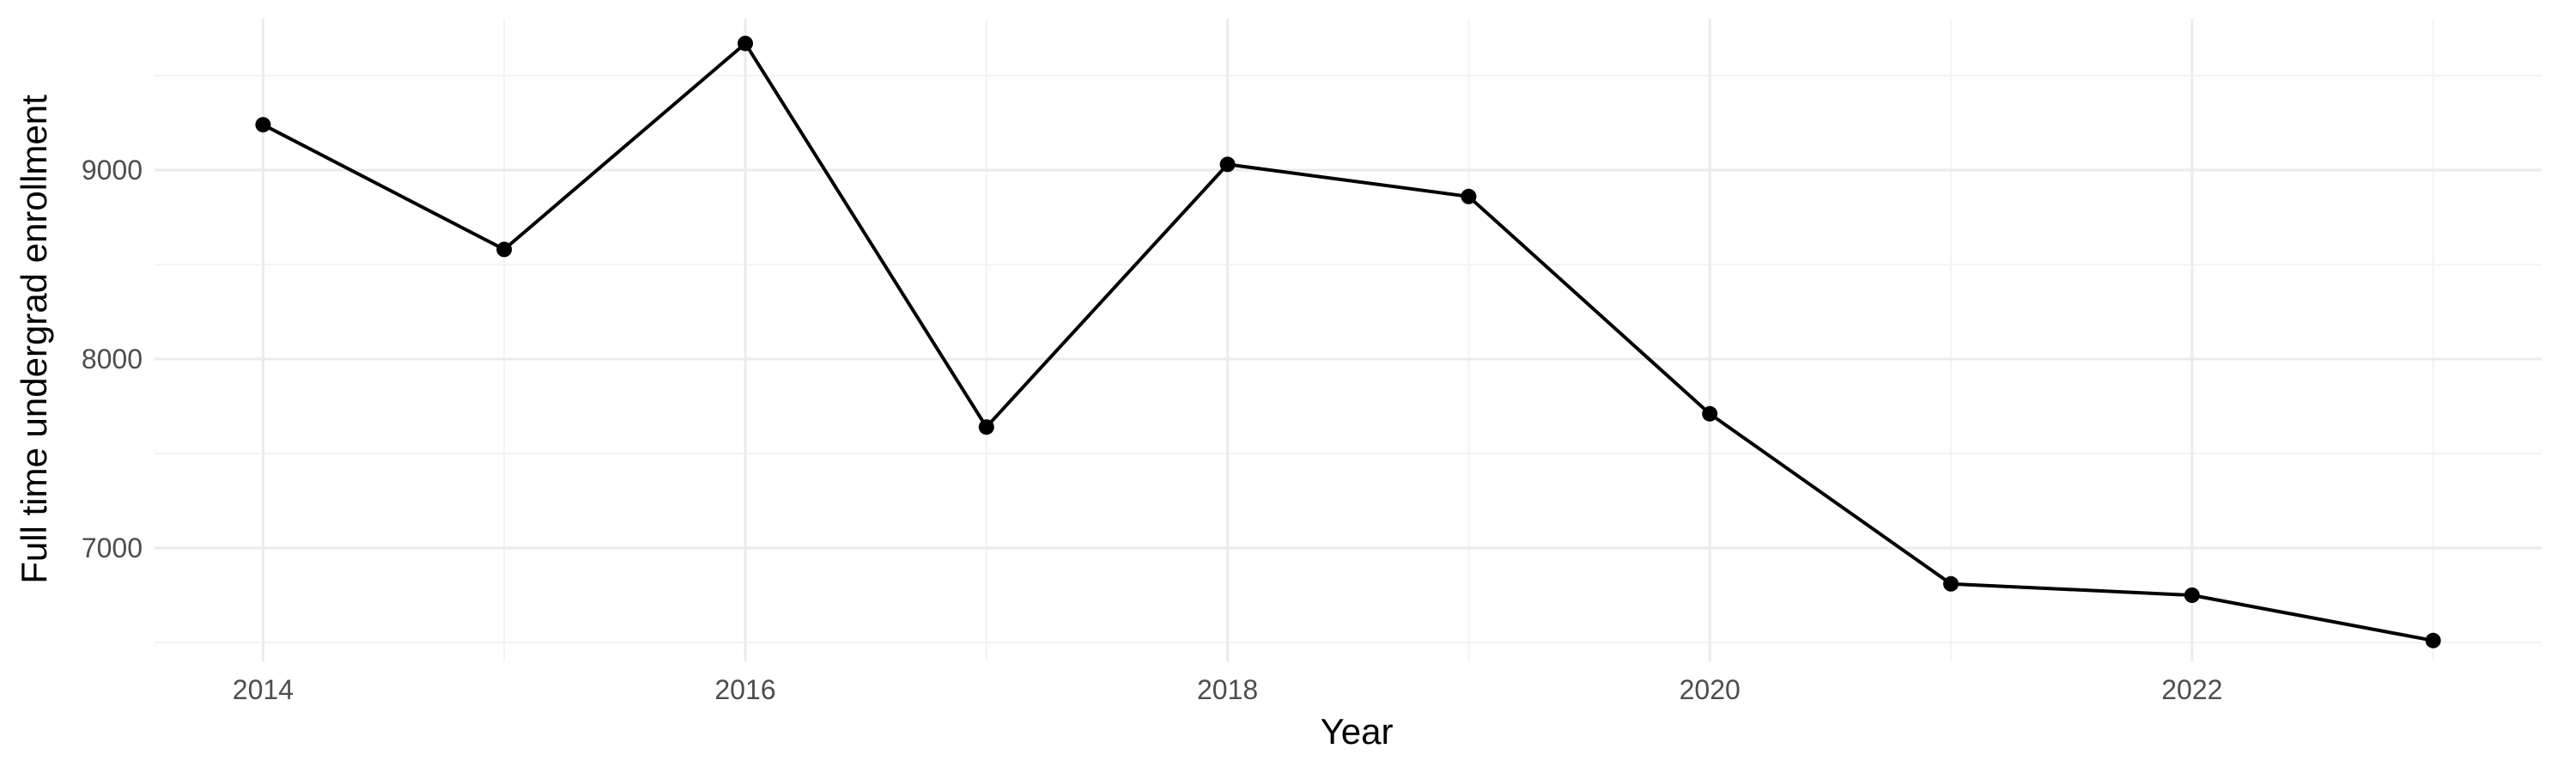 The height and width of the screenshot is (773, 2576). Describe the element at coordinates (1711, 689) in the screenshot. I see `x-tick-label: 2020` at that location.